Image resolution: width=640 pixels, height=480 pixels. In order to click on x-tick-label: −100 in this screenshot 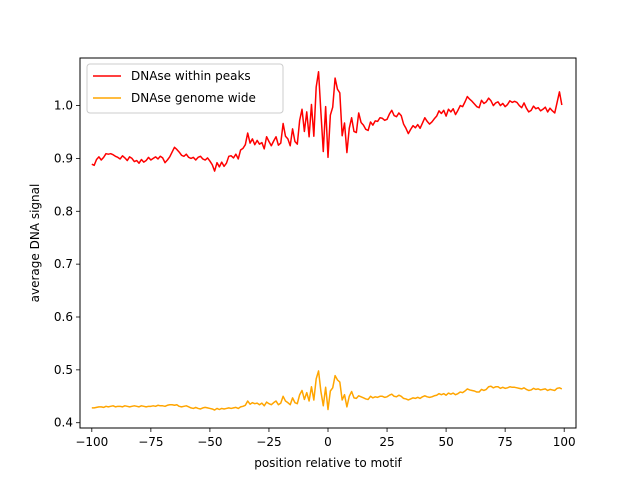, I will do `click(91, 442)`.